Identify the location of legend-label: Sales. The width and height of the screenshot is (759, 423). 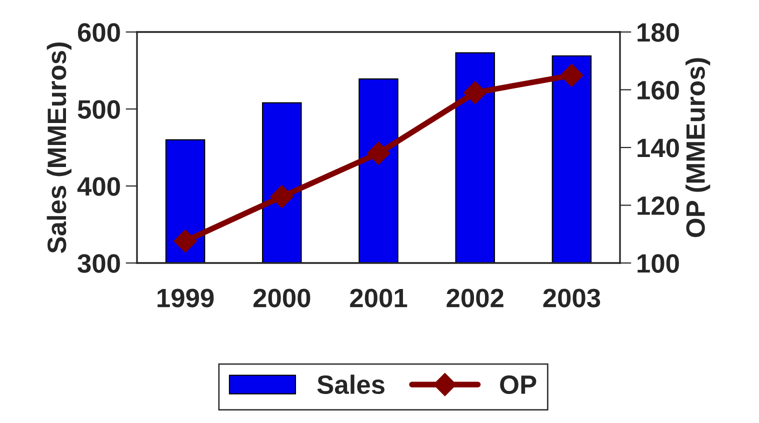
(350, 384).